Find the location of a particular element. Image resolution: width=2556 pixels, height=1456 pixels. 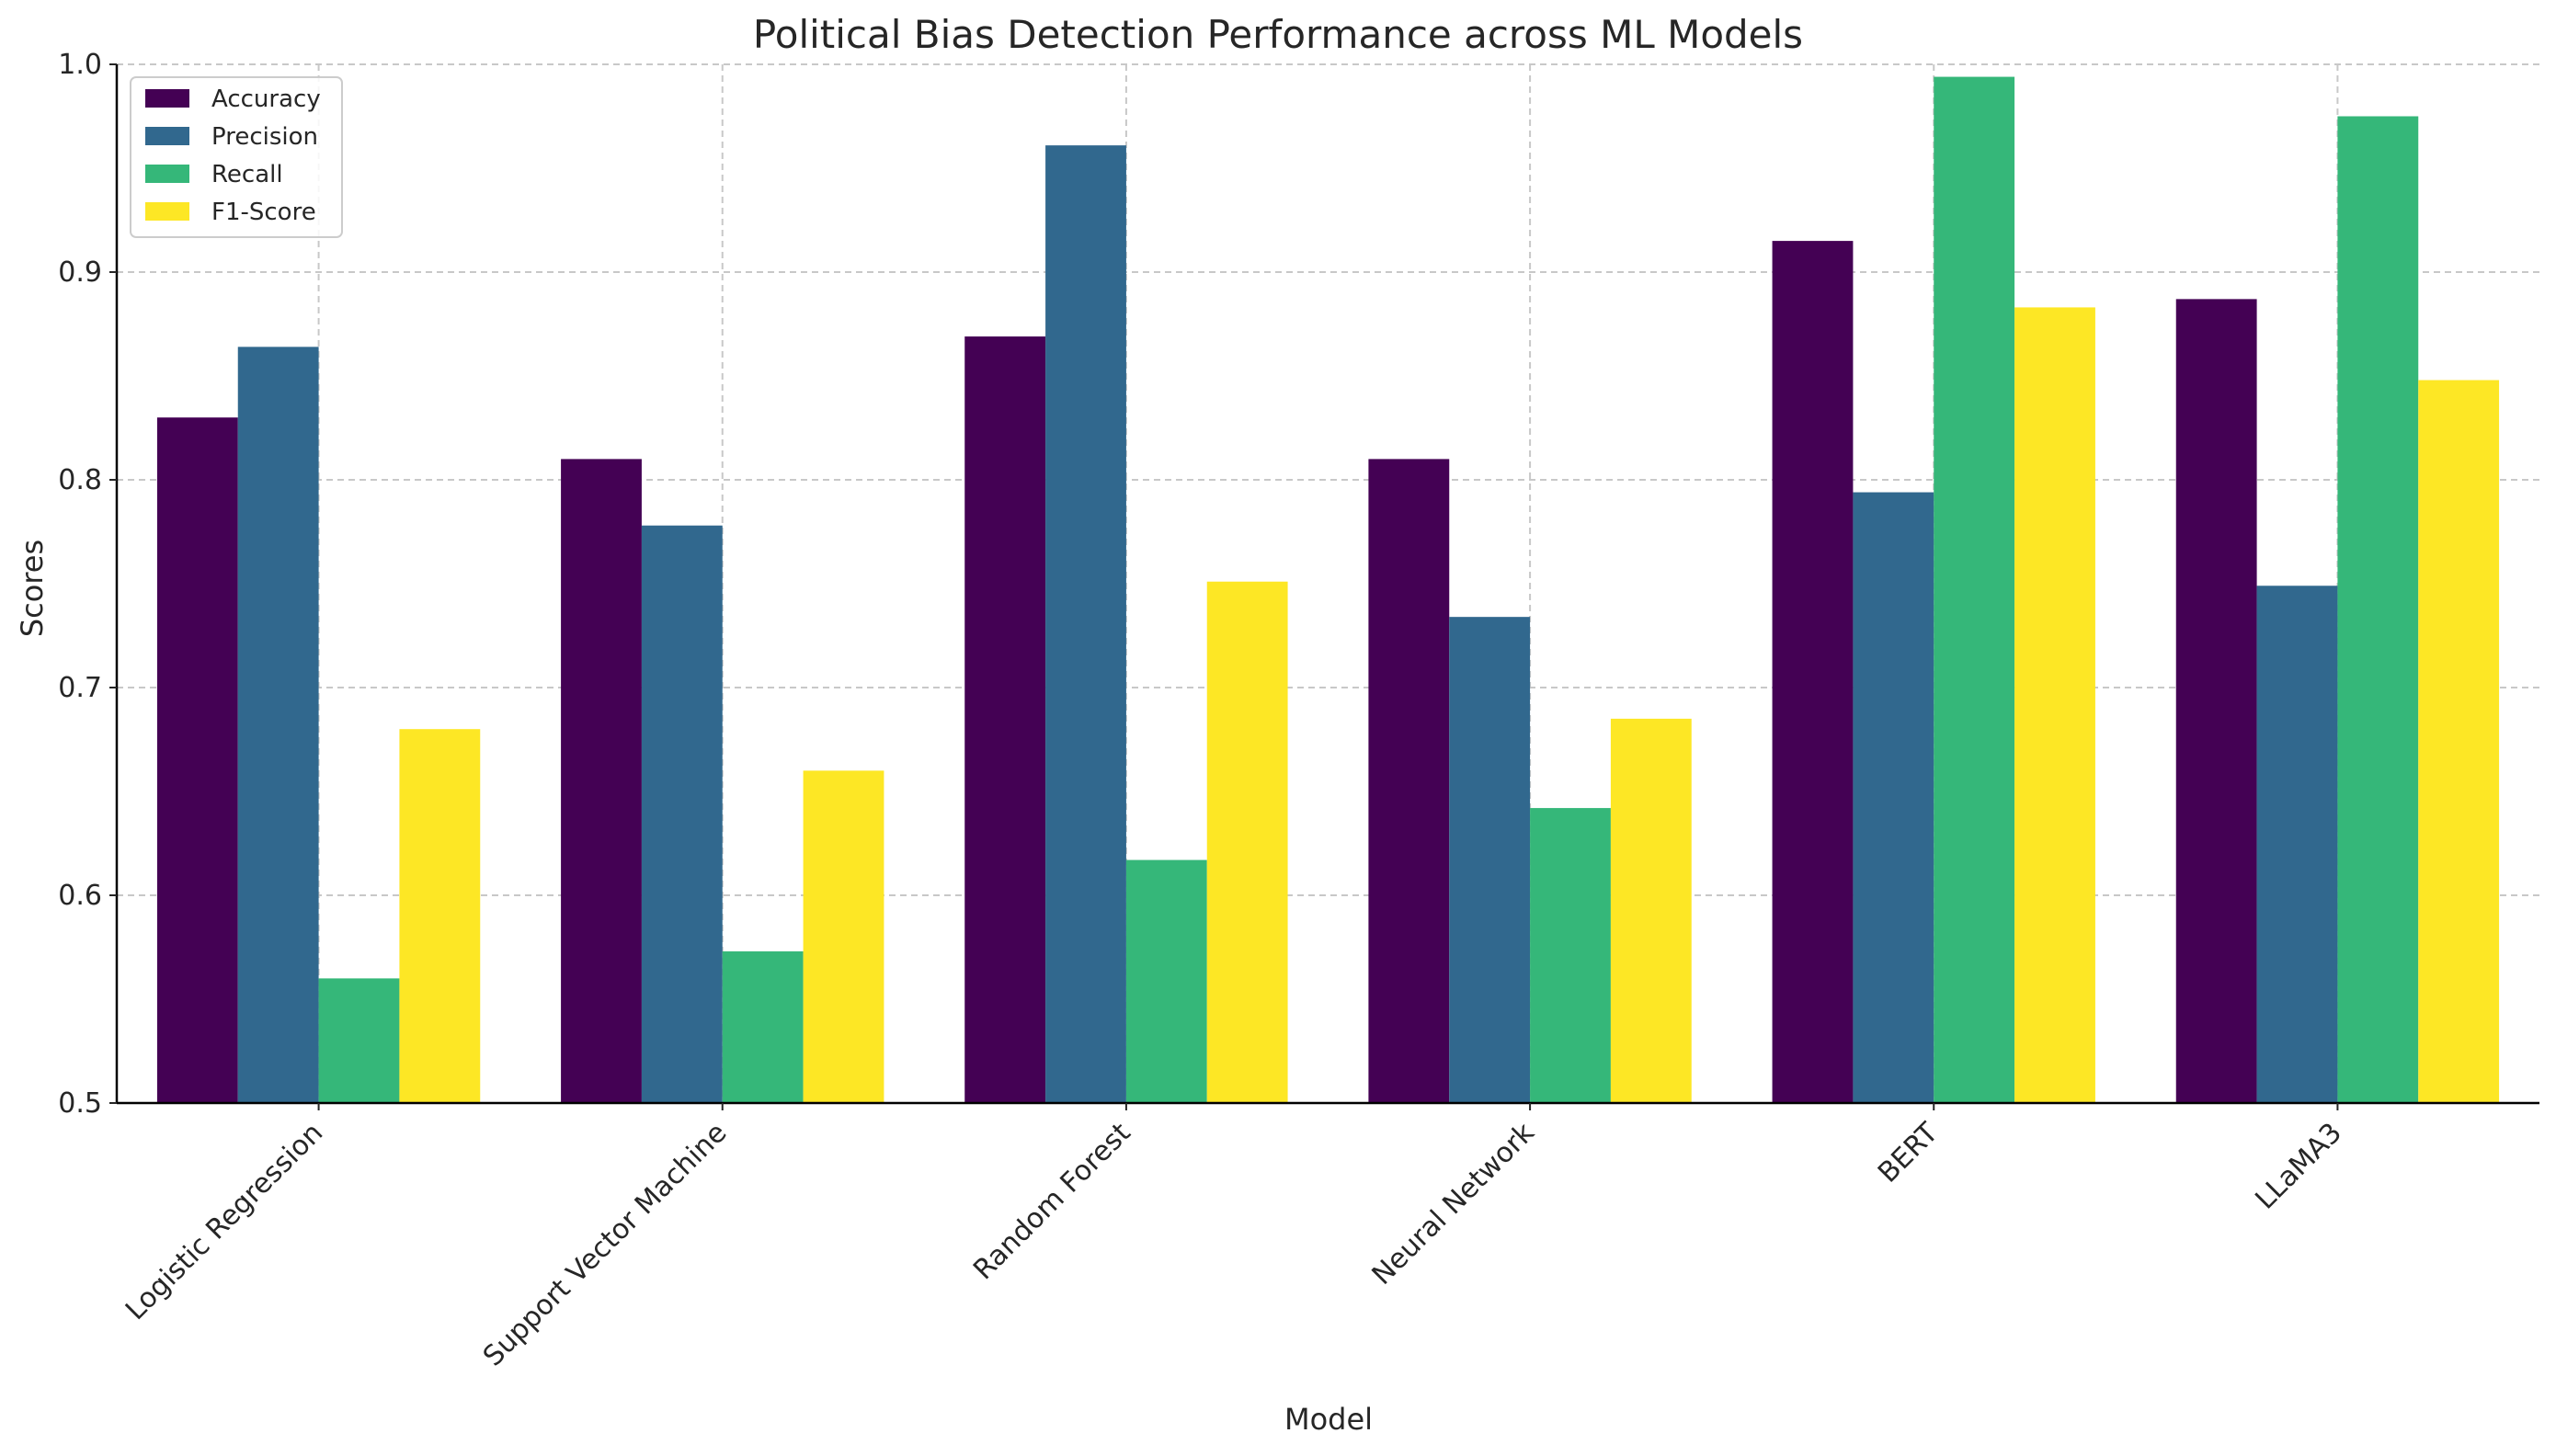

x-tick-label: Neural Network is located at coordinates (1453, 1203).